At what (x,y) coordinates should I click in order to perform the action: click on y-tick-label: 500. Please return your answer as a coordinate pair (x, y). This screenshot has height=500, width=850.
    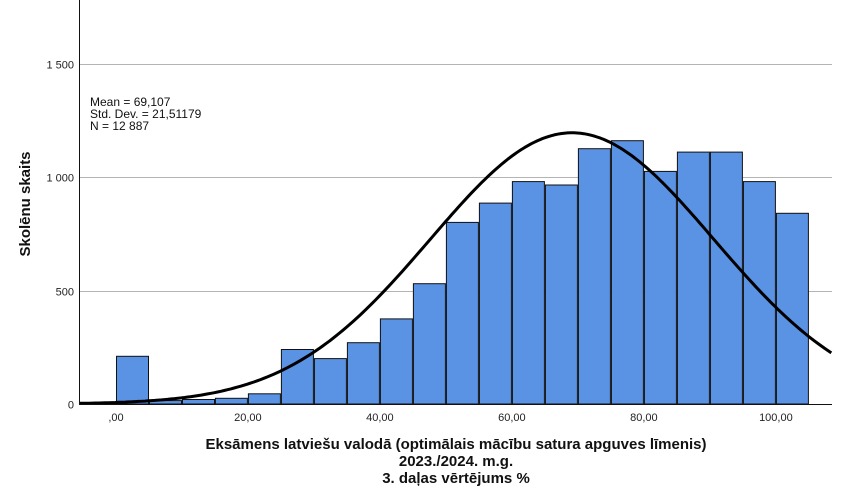
    Looking at the image, I should click on (65, 293).